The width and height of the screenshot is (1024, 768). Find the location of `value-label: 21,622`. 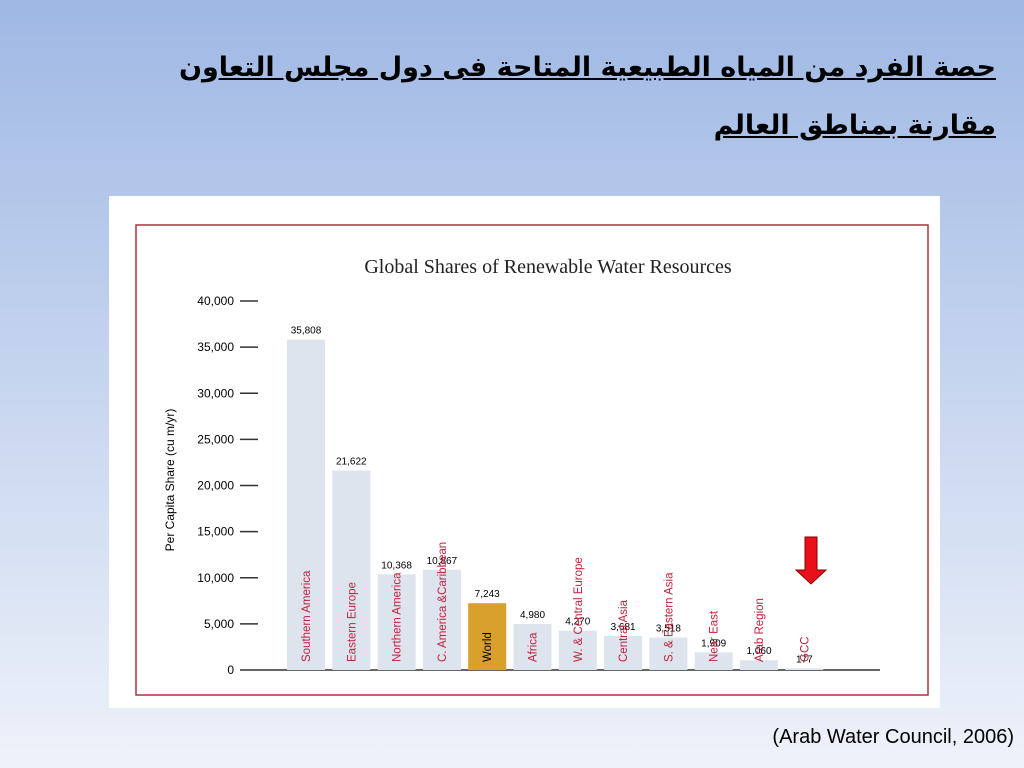

value-label: 21,622 is located at coordinates (351, 462).